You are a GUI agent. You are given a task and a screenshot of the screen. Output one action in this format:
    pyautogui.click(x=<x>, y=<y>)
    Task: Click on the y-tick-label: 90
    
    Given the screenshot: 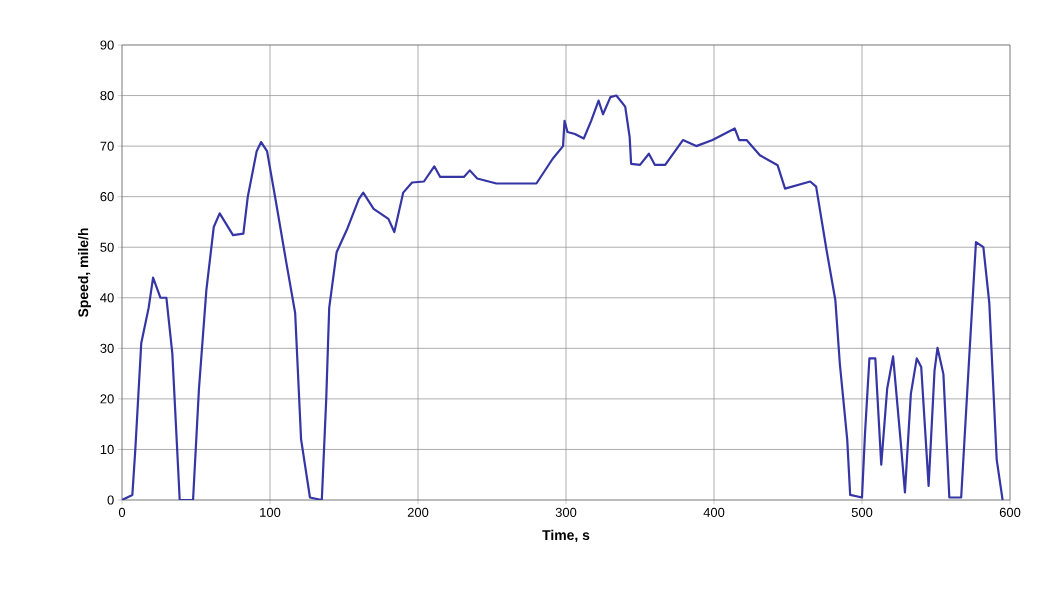 What is the action you would take?
    pyautogui.click(x=107, y=45)
    